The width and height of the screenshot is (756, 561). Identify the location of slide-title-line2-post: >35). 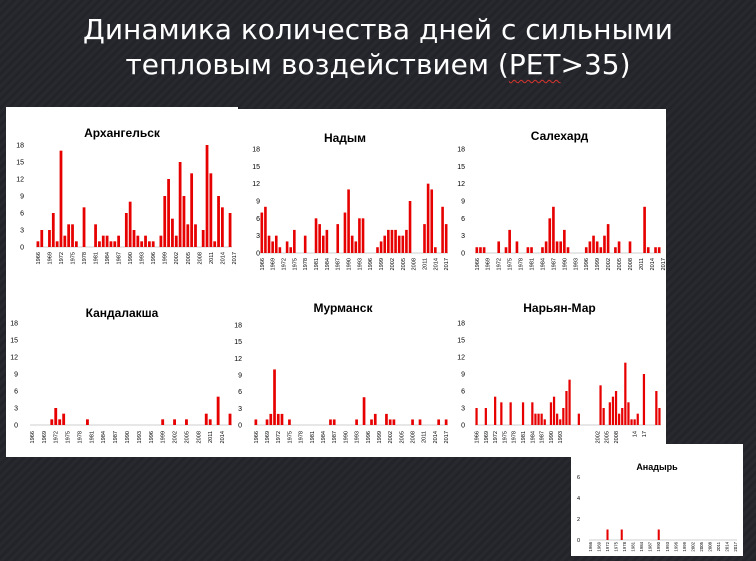
(595, 64).